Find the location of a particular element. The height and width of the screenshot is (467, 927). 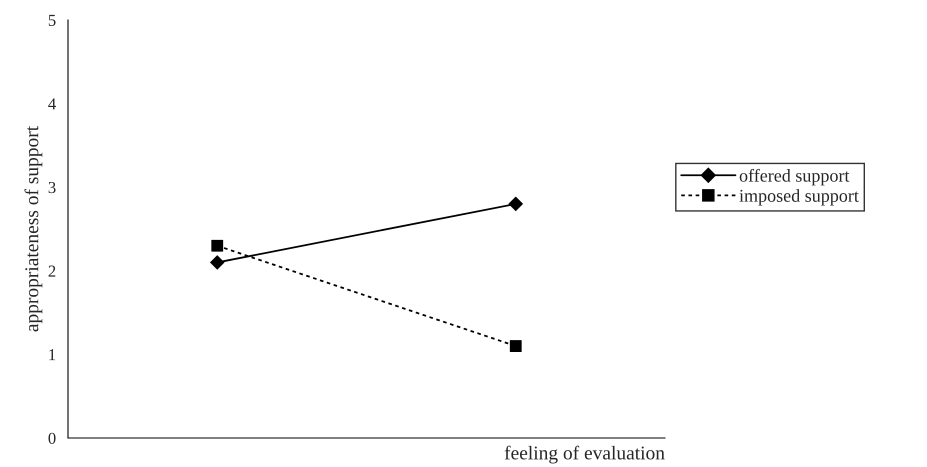

y-tick-label: 5 is located at coordinates (52, 20).